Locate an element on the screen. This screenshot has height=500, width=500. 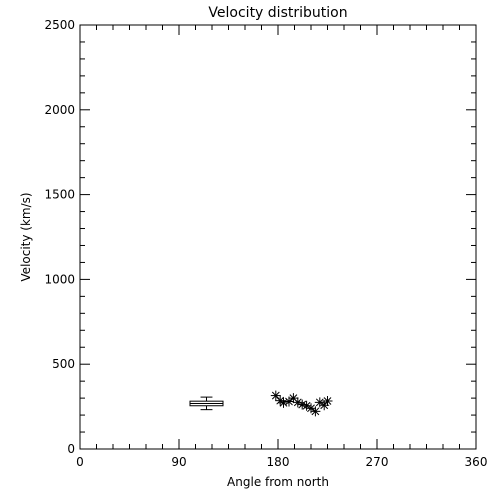
x-tick-label: 270 is located at coordinates (377, 462).